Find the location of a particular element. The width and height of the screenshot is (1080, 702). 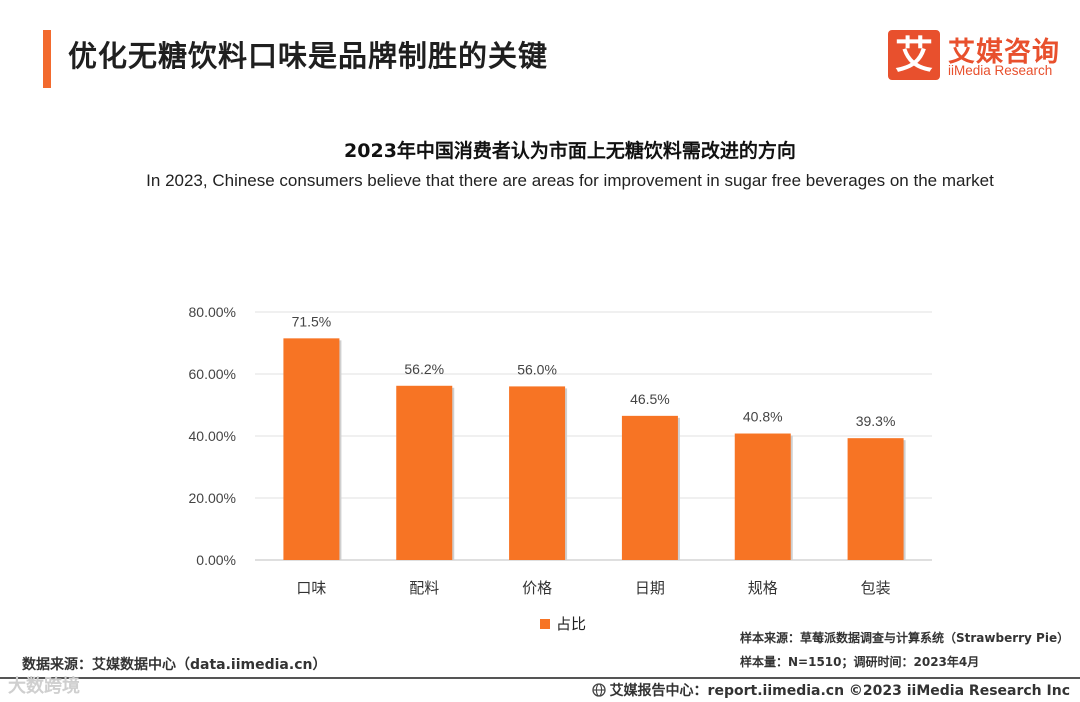

data-label: 46.5% is located at coordinates (650, 399).